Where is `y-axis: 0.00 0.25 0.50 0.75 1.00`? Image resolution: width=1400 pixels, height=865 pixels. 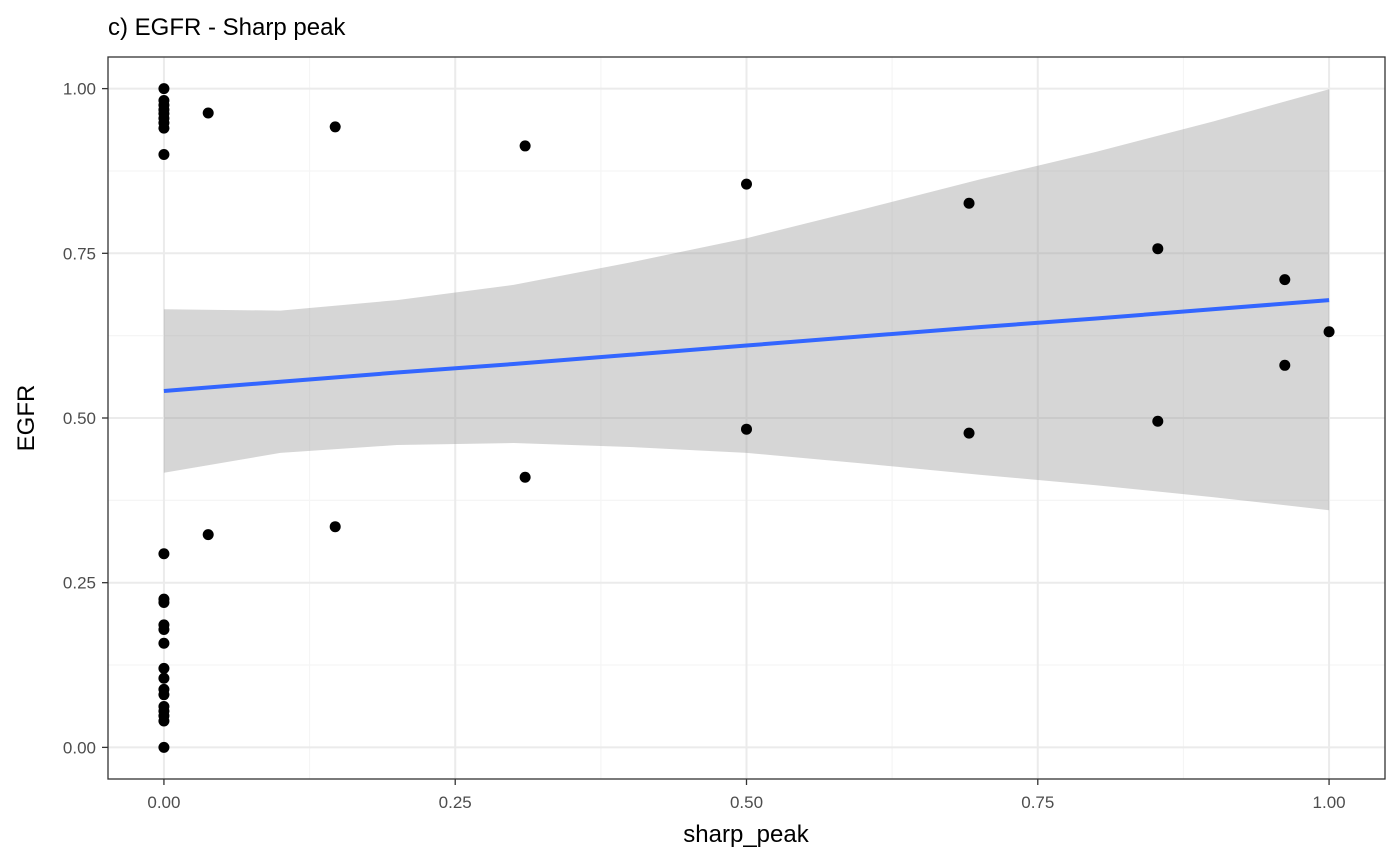 y-axis: 0.00 0.25 0.50 0.75 1.00 is located at coordinates (85, 418).